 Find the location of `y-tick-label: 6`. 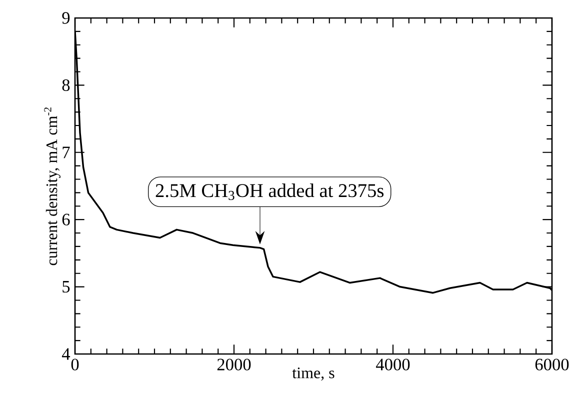

y-tick-label: 6 is located at coordinates (66, 220).